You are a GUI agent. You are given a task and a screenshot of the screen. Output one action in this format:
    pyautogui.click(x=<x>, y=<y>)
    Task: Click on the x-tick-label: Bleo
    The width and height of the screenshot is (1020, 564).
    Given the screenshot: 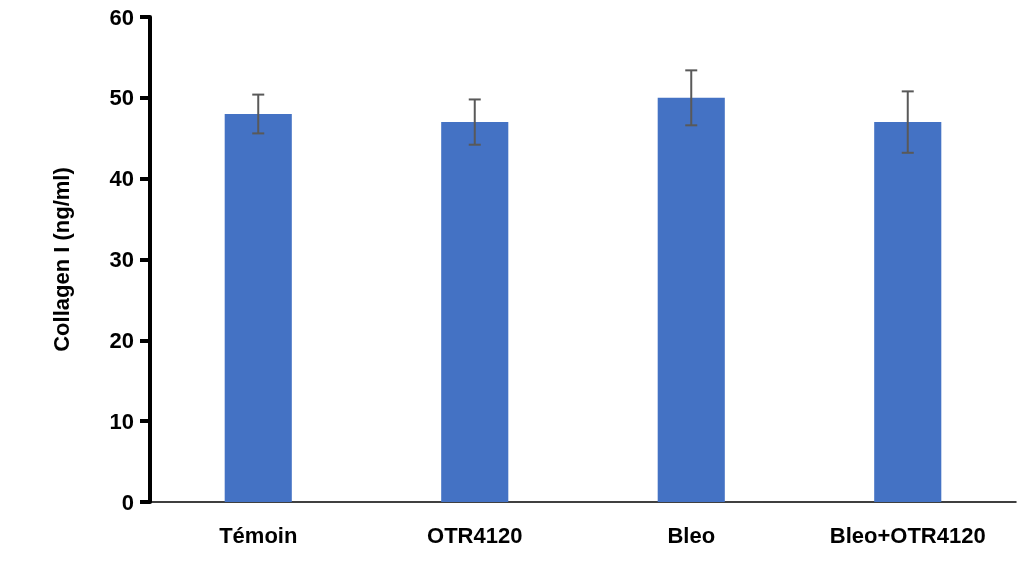 What is the action you would take?
    pyautogui.click(x=691, y=535)
    